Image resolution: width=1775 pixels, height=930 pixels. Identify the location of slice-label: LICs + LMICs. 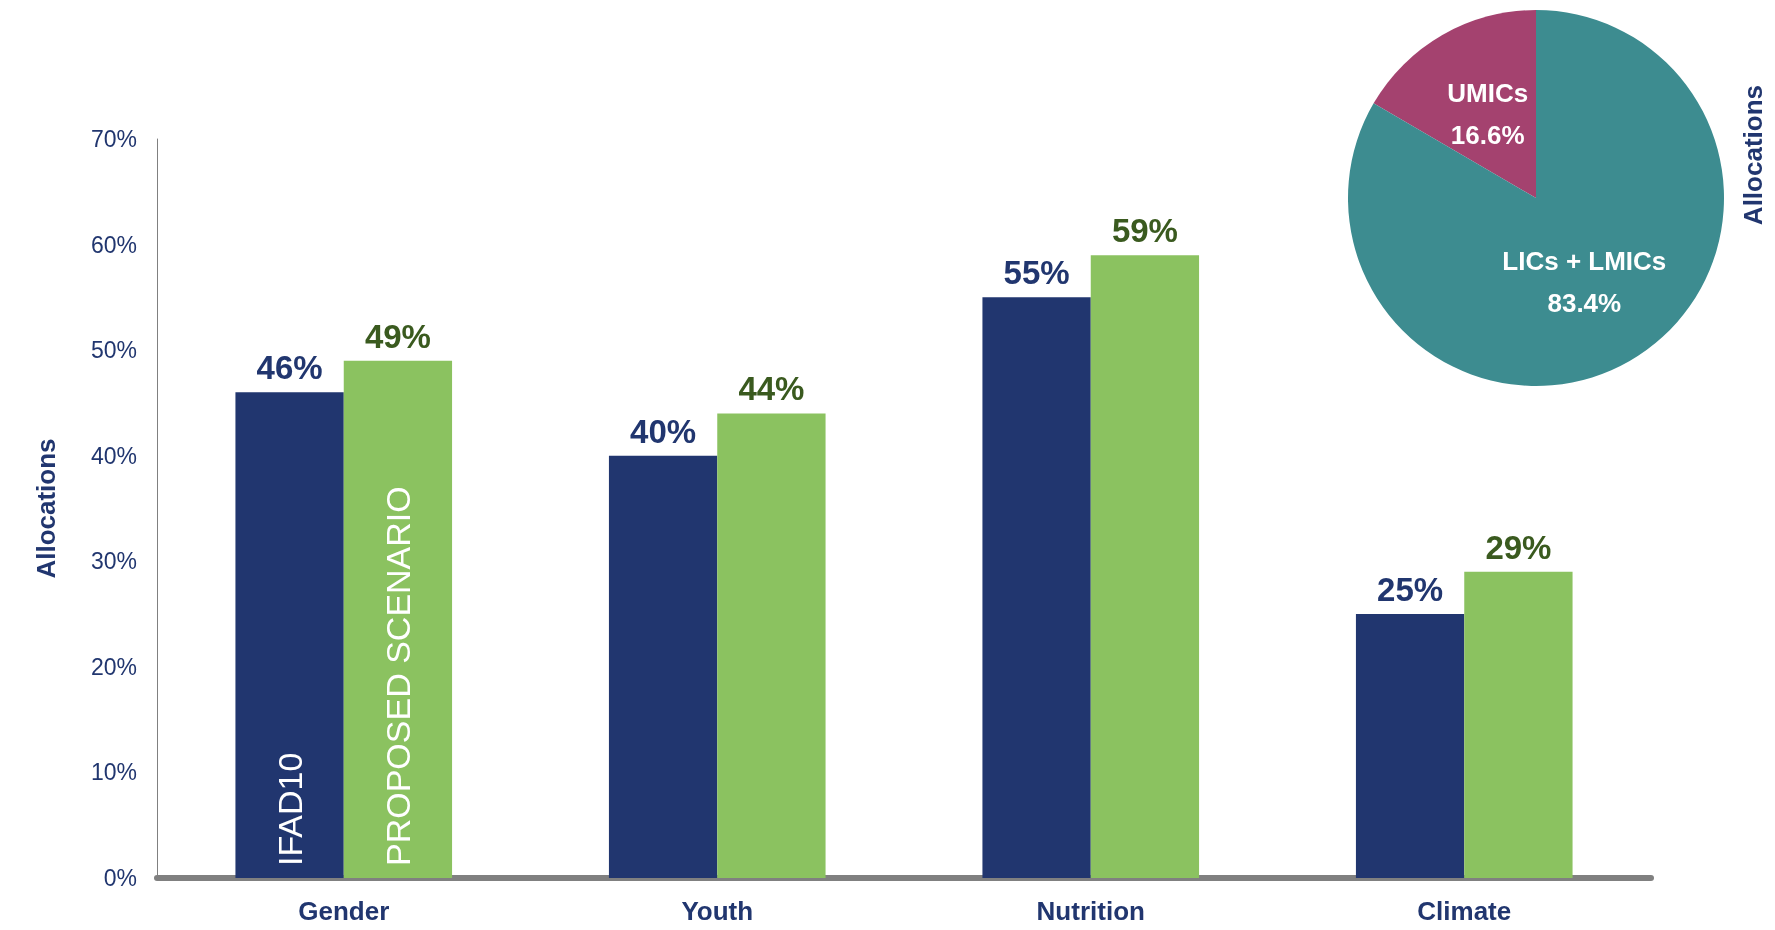
(1584, 261).